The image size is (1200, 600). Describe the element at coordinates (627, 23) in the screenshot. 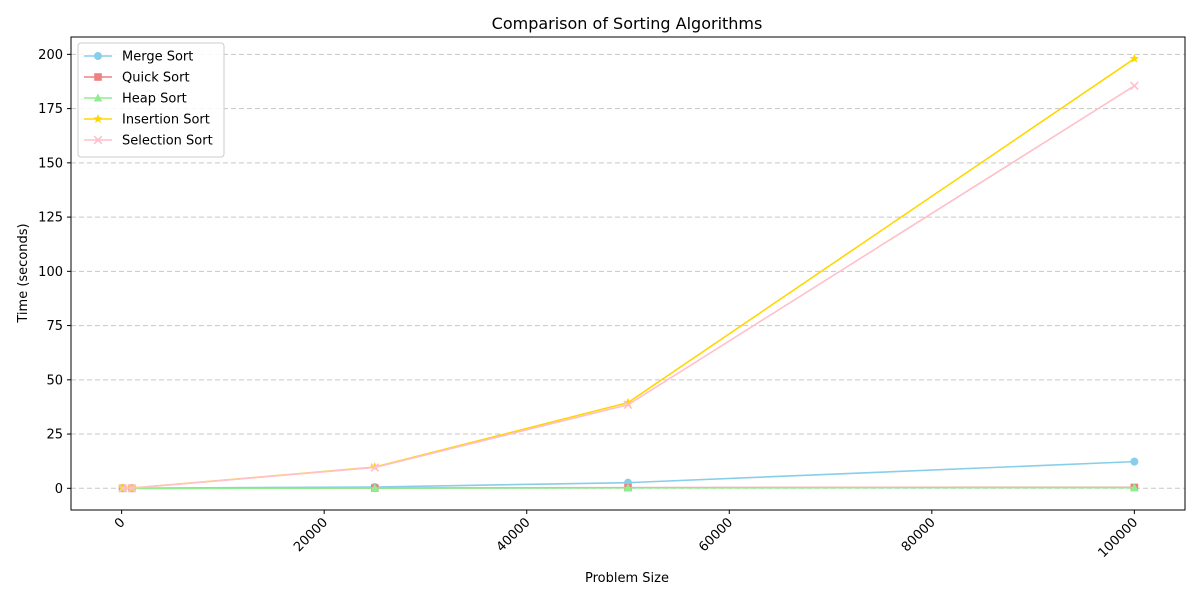

I see `chart-title: Comparison of Sorting Algorithms` at that location.